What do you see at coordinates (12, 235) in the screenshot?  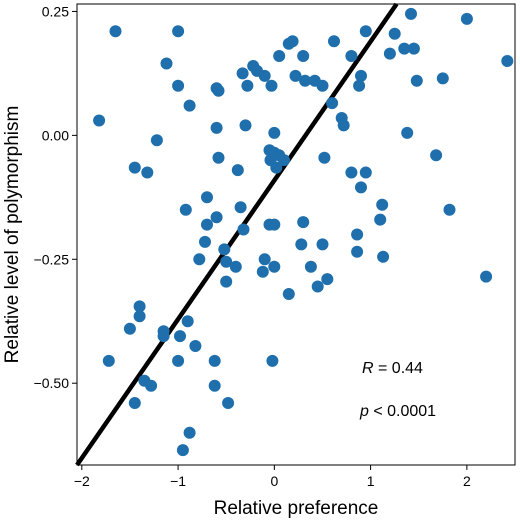 I see `y-axis-label: Relative level of polymorphism` at bounding box center [12, 235].